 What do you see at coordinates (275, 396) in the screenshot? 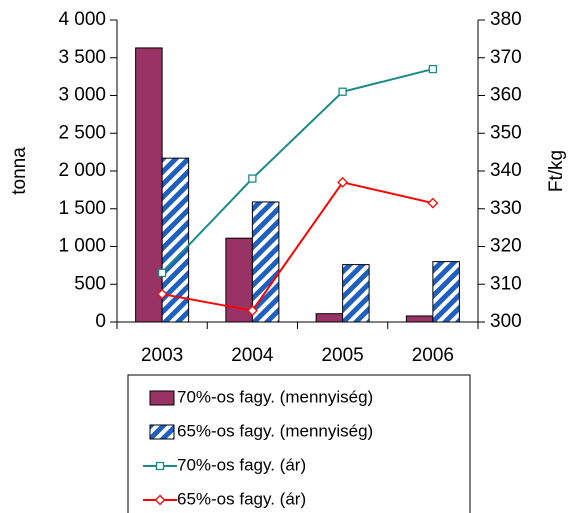
I see `legend-label: 70%-os fagy. (mennyiség)` at bounding box center [275, 396].